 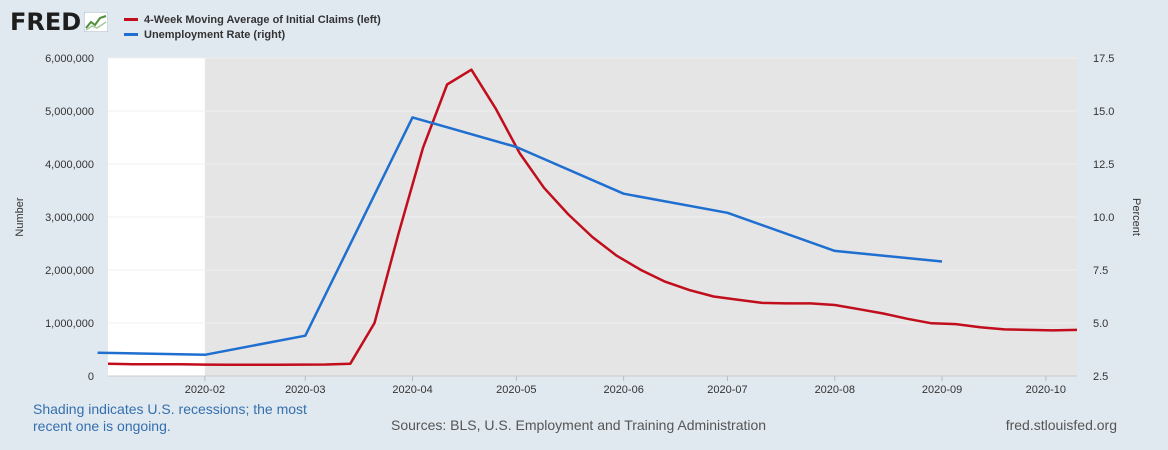 What do you see at coordinates (69, 112) in the screenshot?
I see `left-tick-label: 5,000,000` at bounding box center [69, 112].